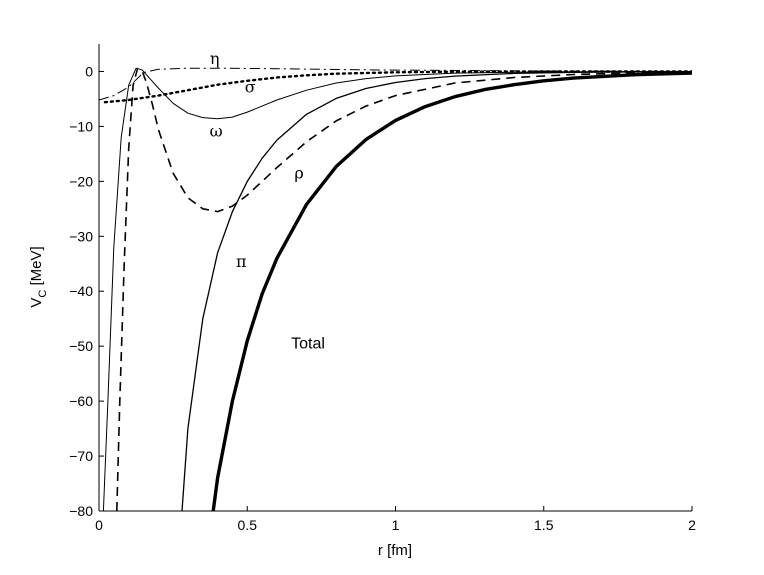 The height and width of the screenshot is (575, 764). What do you see at coordinates (81, 291) in the screenshot?
I see `y-tick-label: −40` at bounding box center [81, 291].